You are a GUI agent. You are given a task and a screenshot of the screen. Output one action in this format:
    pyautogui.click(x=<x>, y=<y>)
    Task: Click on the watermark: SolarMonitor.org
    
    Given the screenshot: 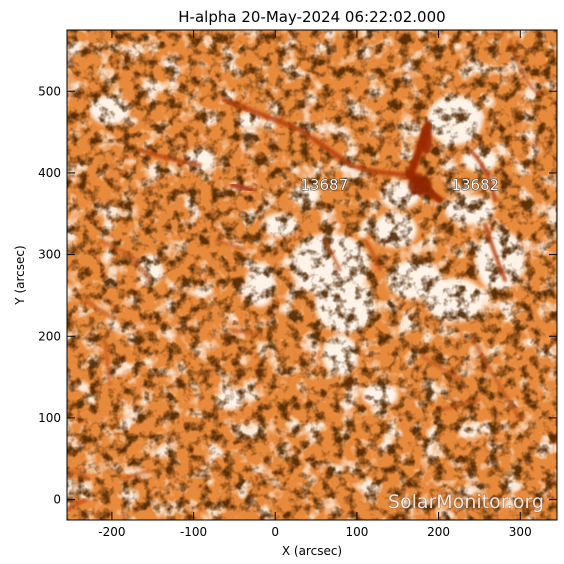 What is the action you would take?
    pyautogui.click(x=466, y=502)
    